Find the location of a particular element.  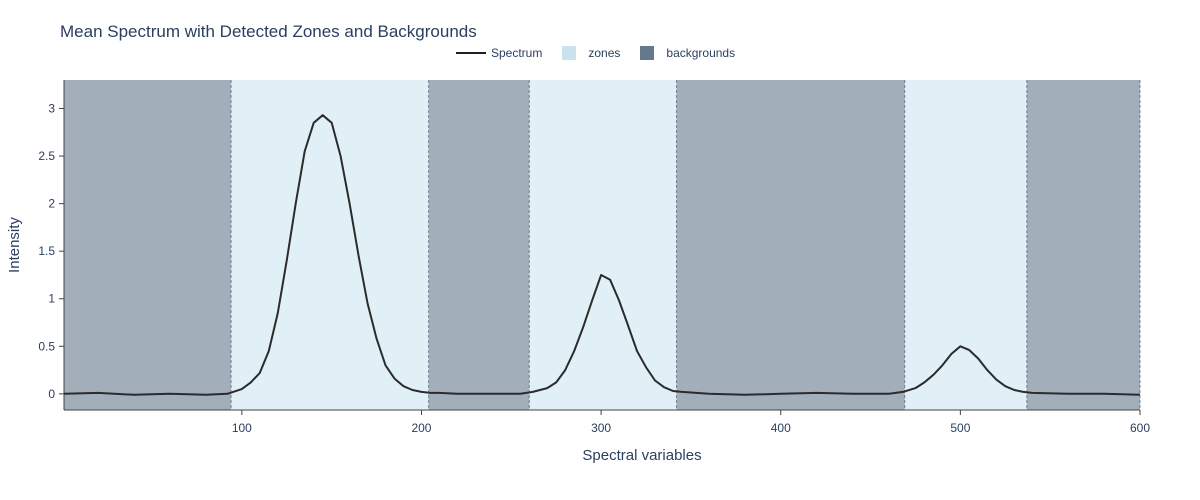

legend-label-backgrounds: backgrounds is located at coordinates (701, 53).